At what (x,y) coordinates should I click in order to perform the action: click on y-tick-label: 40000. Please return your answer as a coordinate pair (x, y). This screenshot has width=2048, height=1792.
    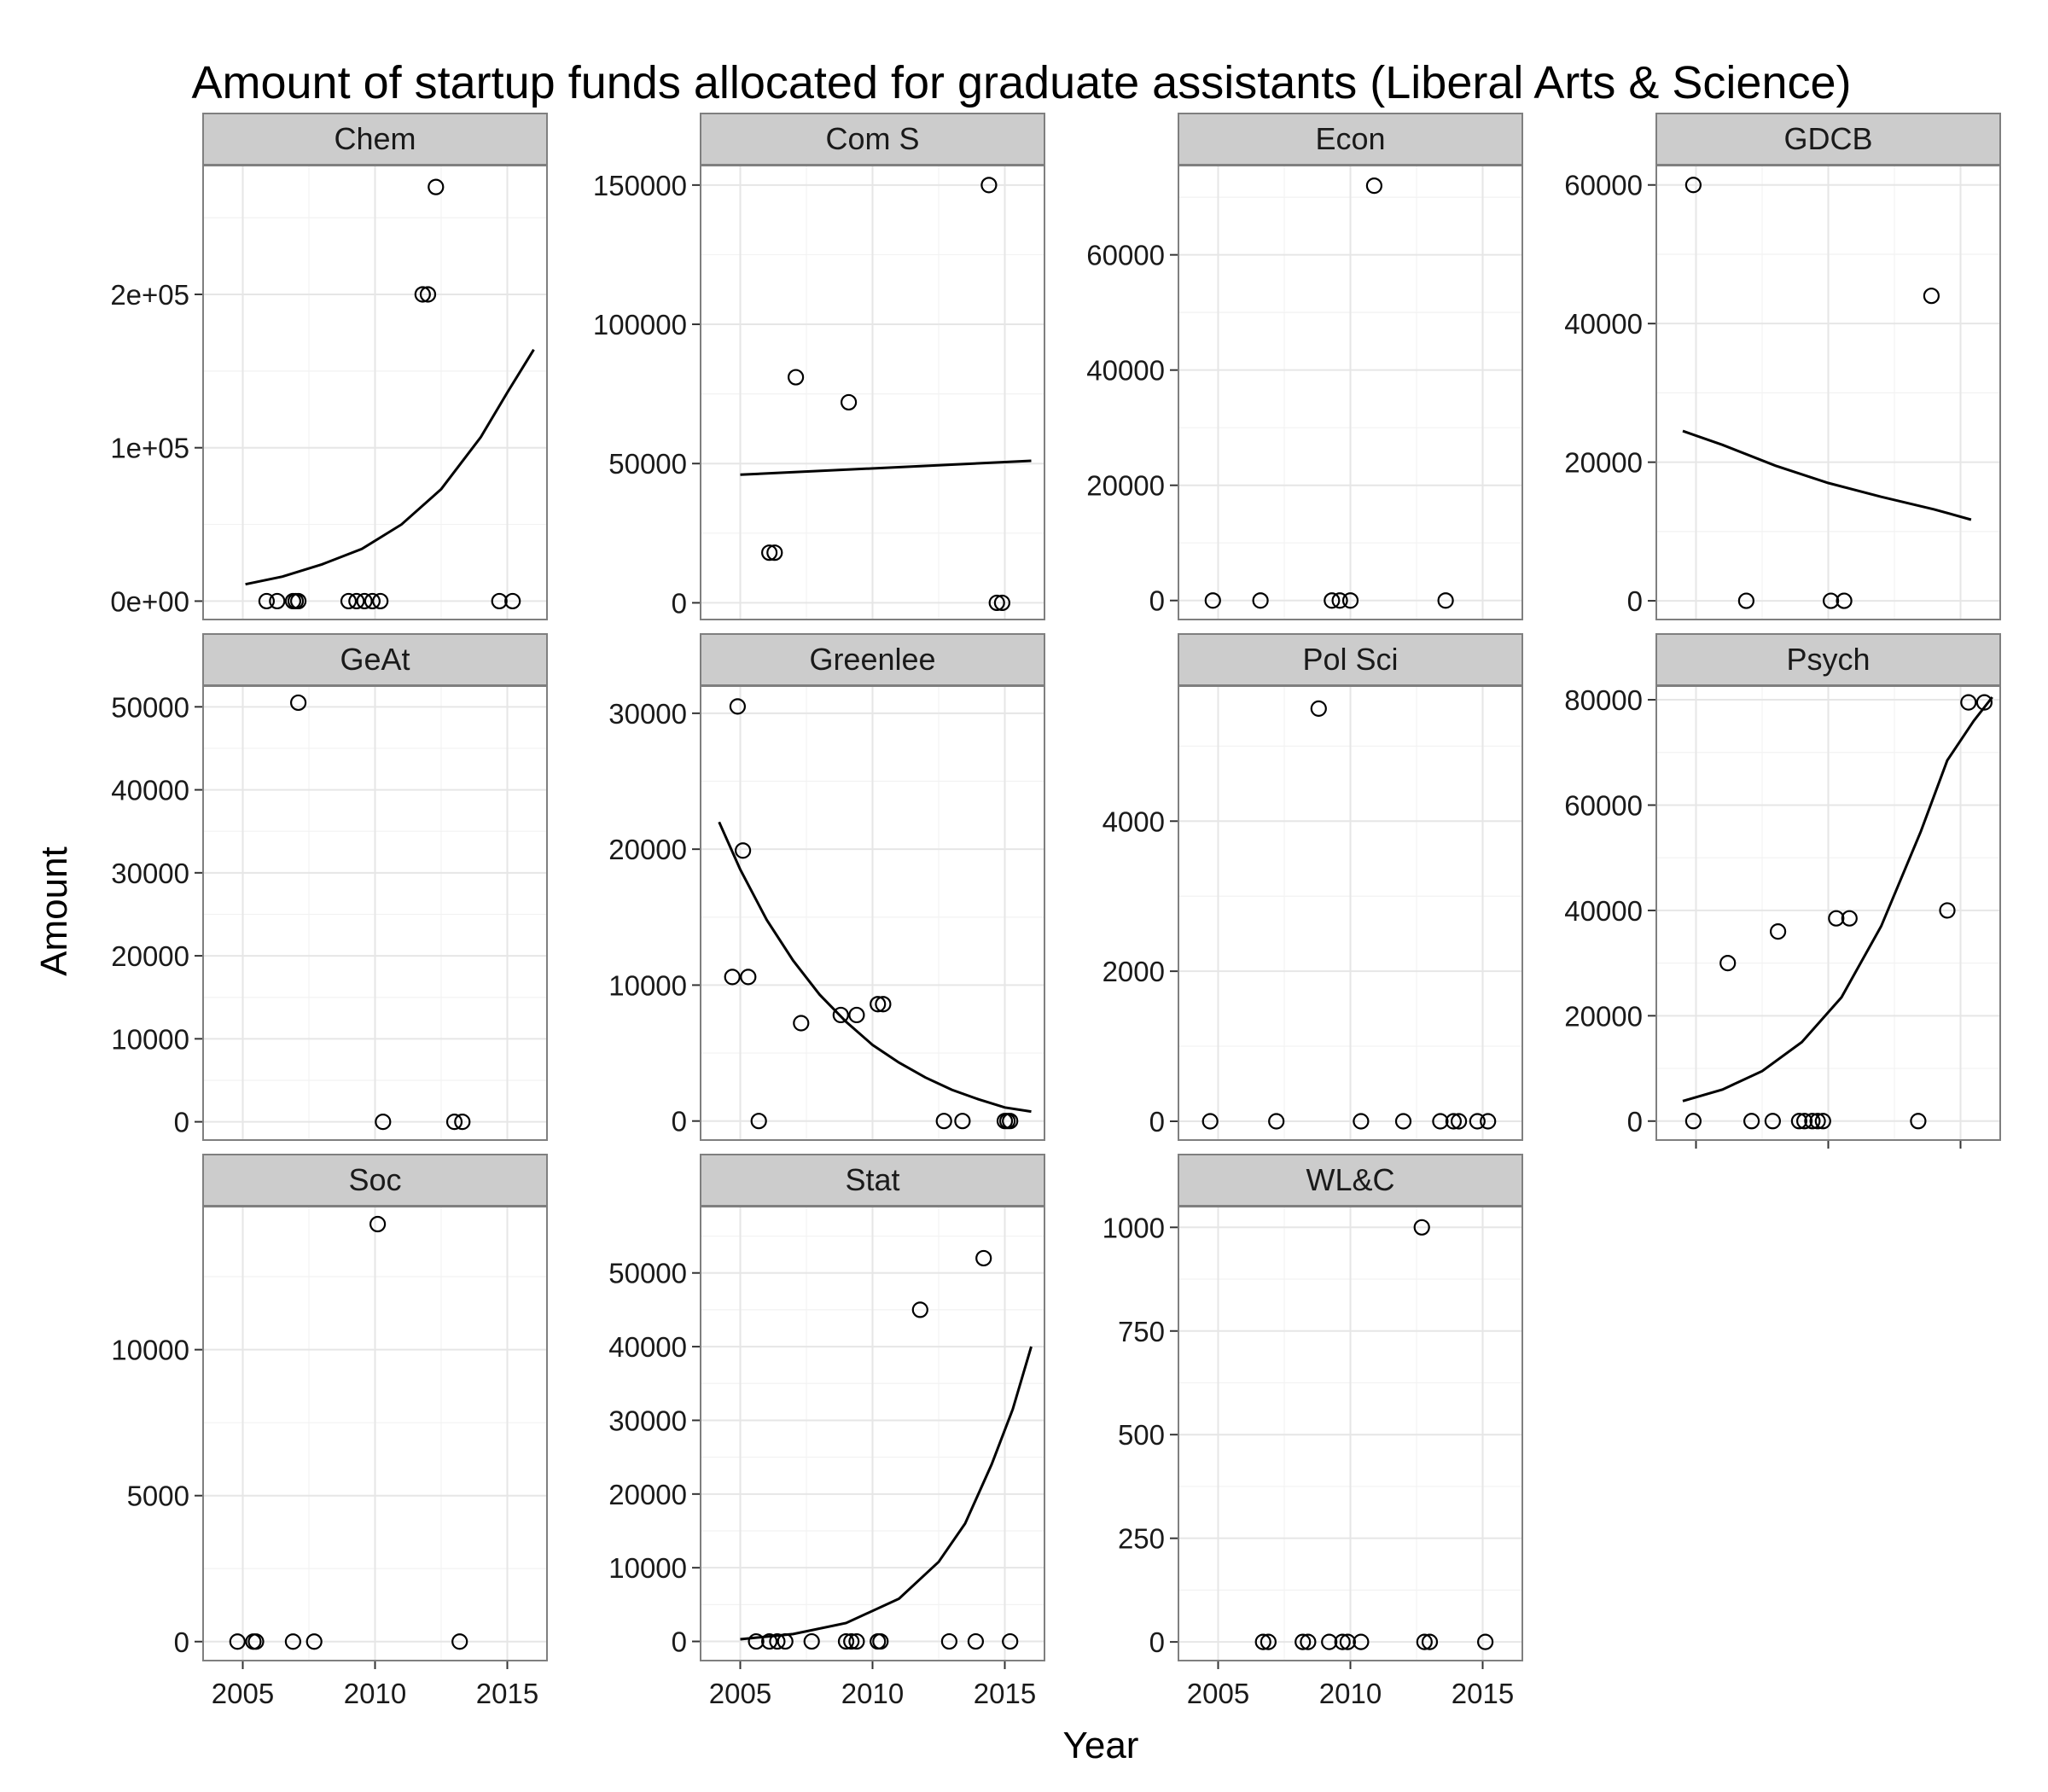
    Looking at the image, I should click on (150, 790).